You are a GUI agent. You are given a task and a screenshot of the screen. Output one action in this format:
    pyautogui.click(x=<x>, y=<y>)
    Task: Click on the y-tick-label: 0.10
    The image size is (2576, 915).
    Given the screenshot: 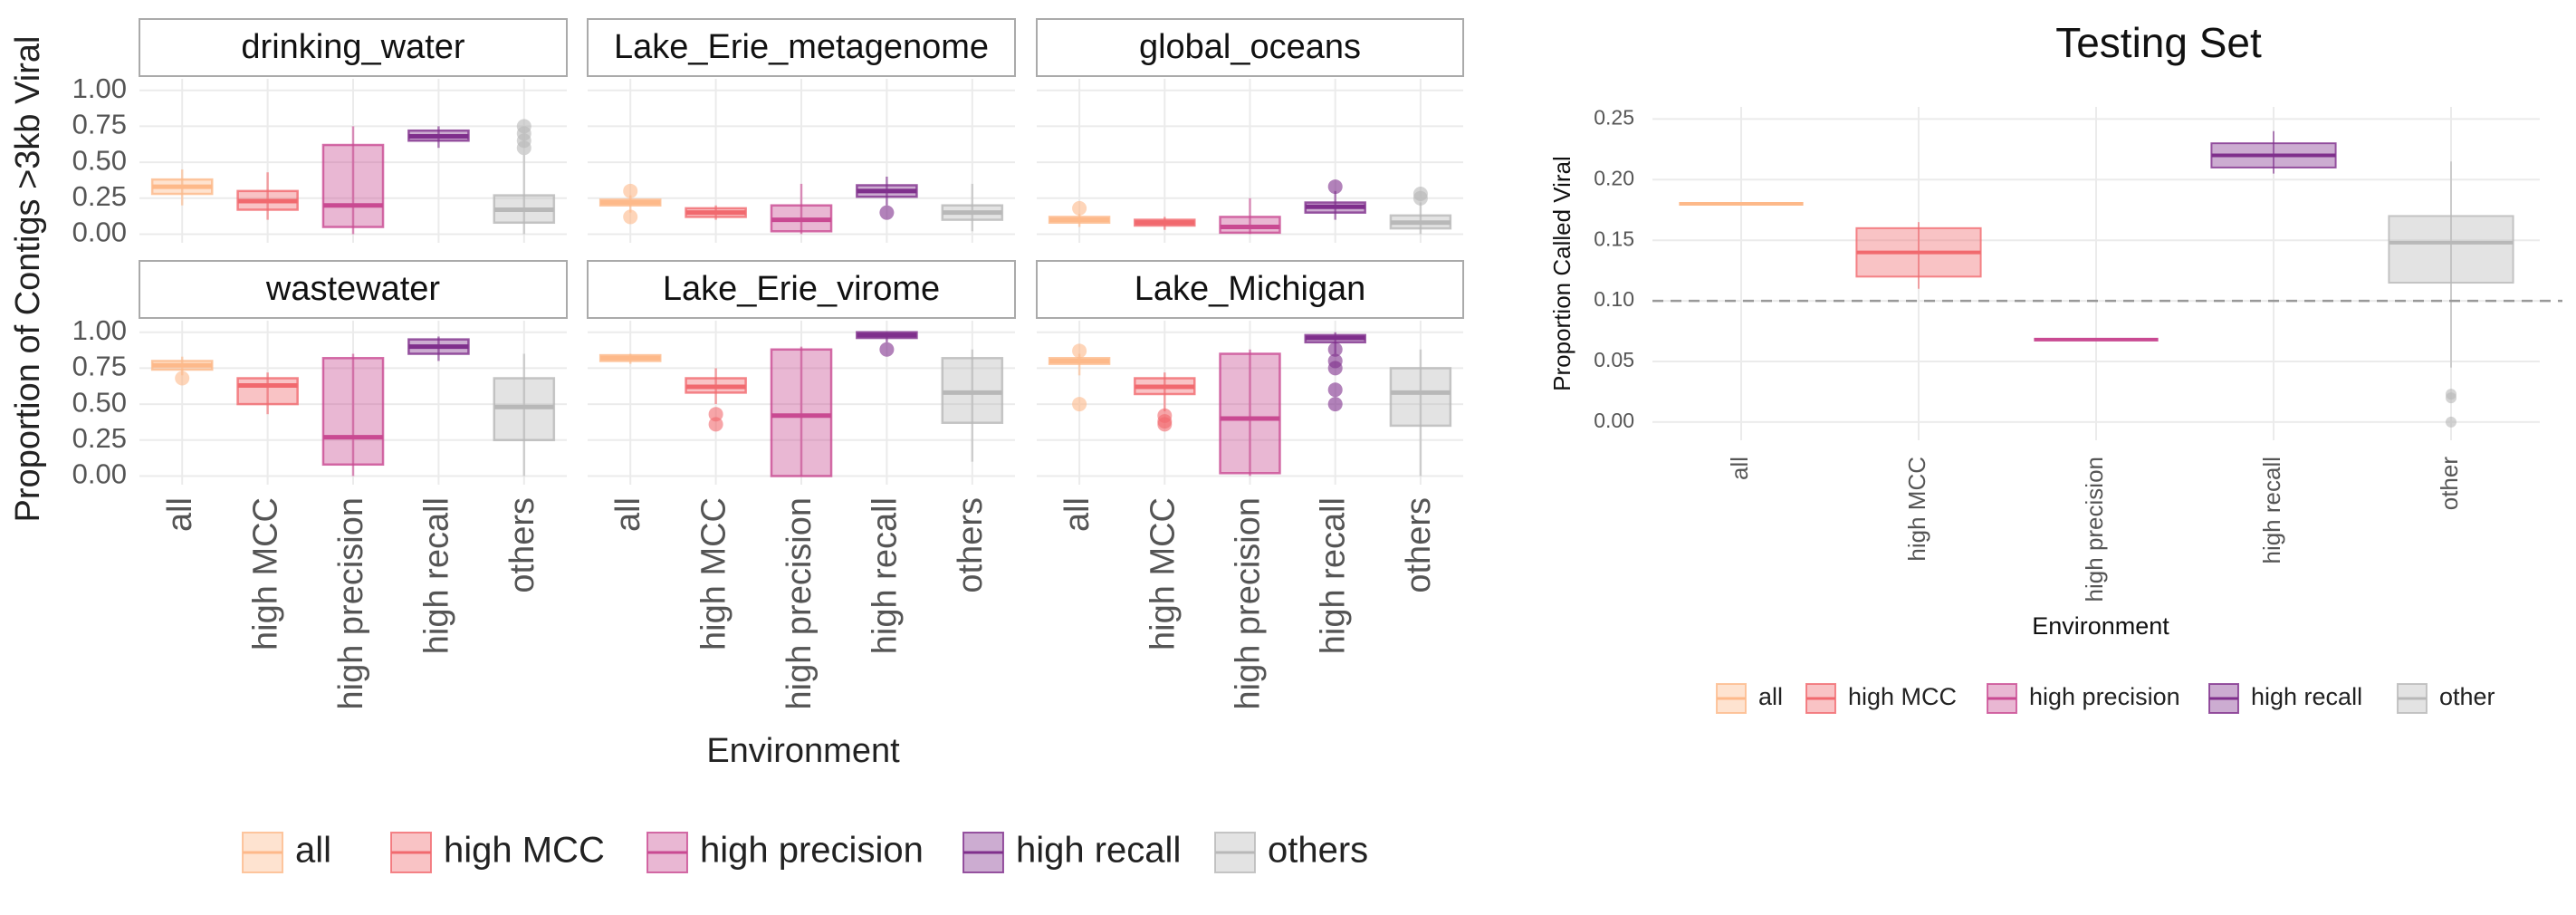 What is the action you would take?
    pyautogui.click(x=1614, y=299)
    